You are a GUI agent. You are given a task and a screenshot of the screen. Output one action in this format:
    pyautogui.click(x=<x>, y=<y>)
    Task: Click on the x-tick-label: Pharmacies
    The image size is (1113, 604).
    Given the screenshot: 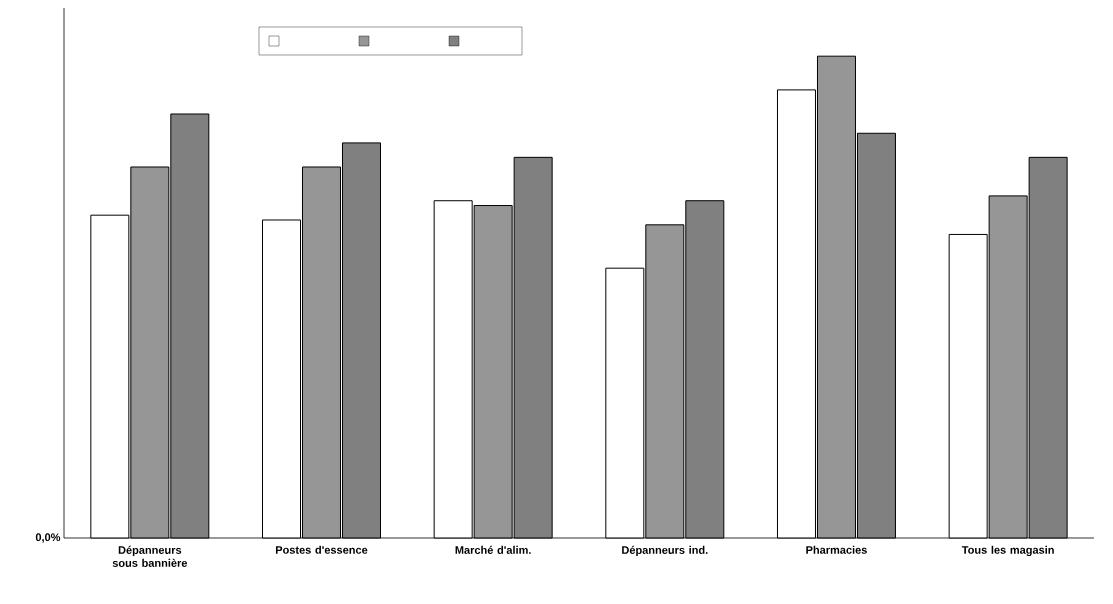 What is the action you would take?
    pyautogui.click(x=836, y=549)
    